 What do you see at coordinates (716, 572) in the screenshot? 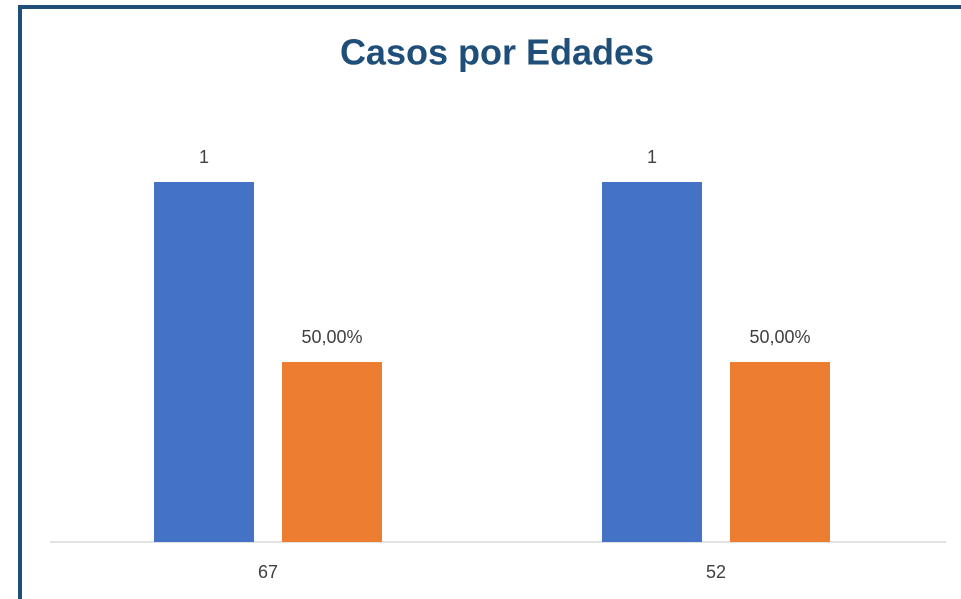
I see `x-tick-label: 52` at bounding box center [716, 572].